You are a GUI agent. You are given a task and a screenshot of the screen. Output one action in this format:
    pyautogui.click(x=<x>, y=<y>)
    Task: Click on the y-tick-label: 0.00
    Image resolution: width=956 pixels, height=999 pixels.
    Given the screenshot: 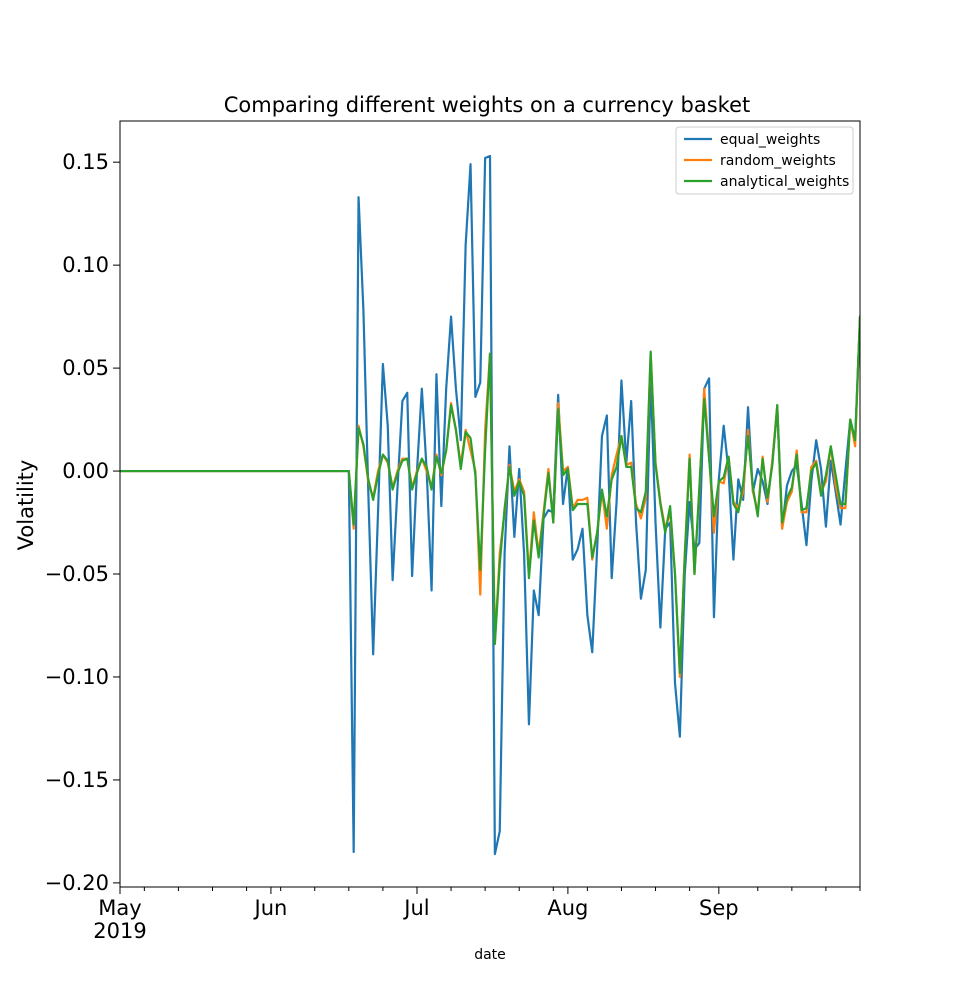 What is the action you would take?
    pyautogui.click(x=85, y=471)
    